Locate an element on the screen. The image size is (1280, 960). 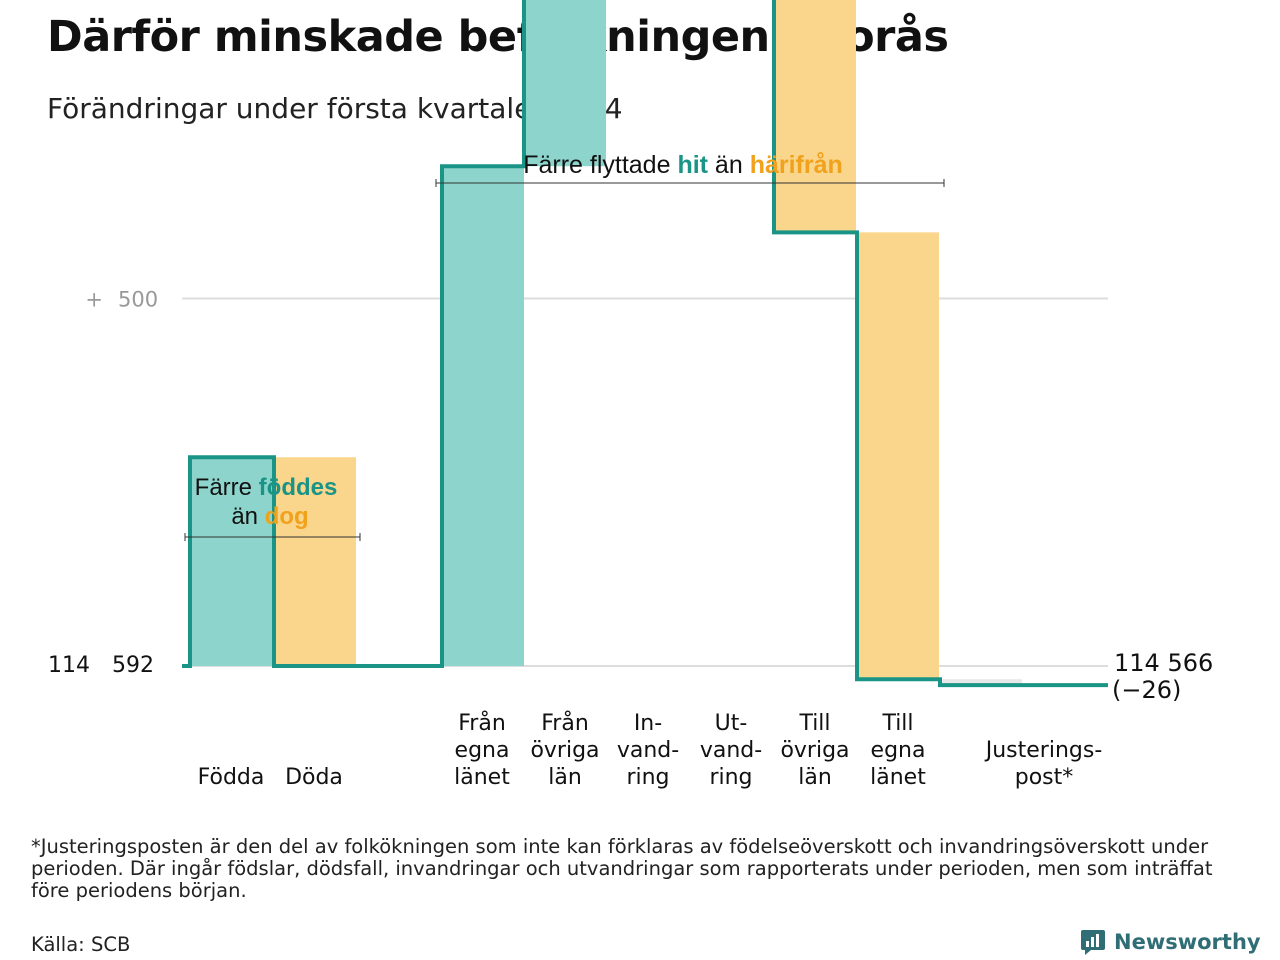
start-value-label-units: 592 is located at coordinates (133, 665).